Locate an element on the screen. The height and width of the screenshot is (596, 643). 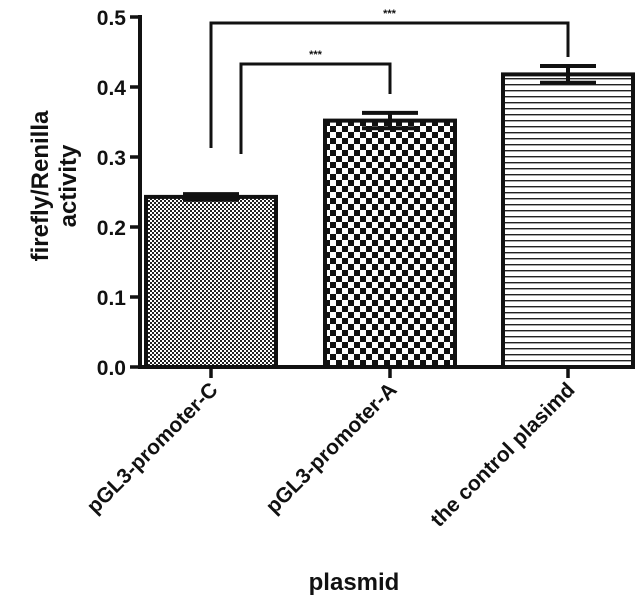
y-tick-label: 0.1 is located at coordinates (112, 298).